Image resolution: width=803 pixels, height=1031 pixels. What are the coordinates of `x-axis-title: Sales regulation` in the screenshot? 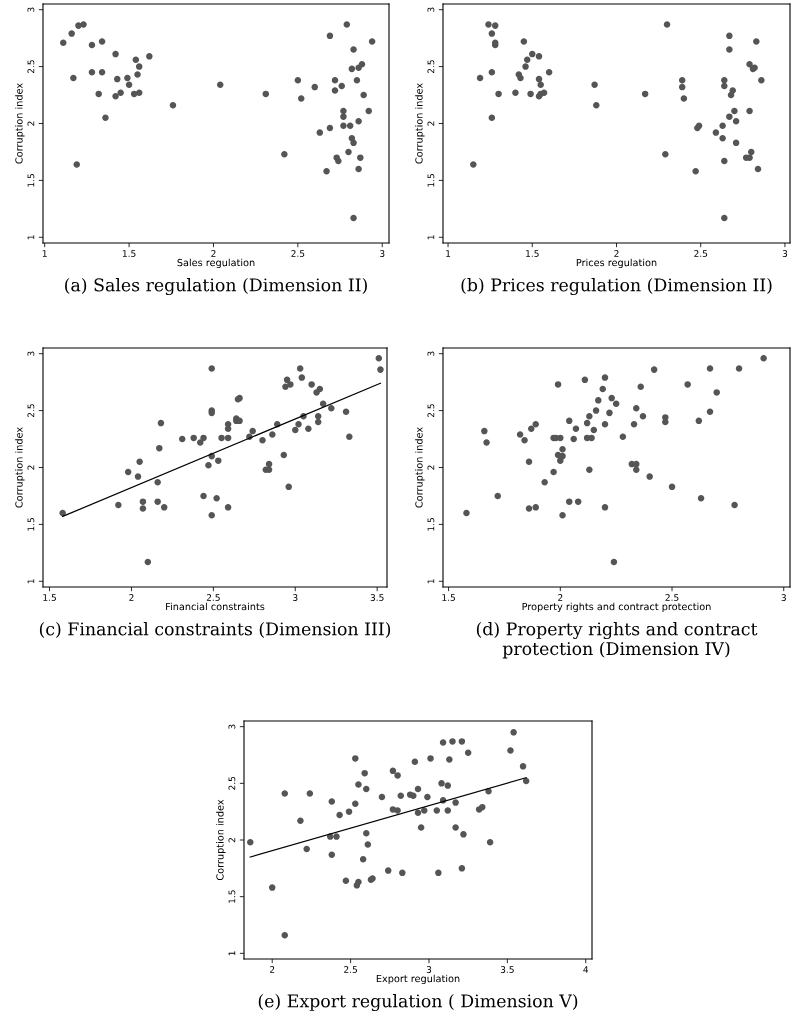 It's located at (216, 263).